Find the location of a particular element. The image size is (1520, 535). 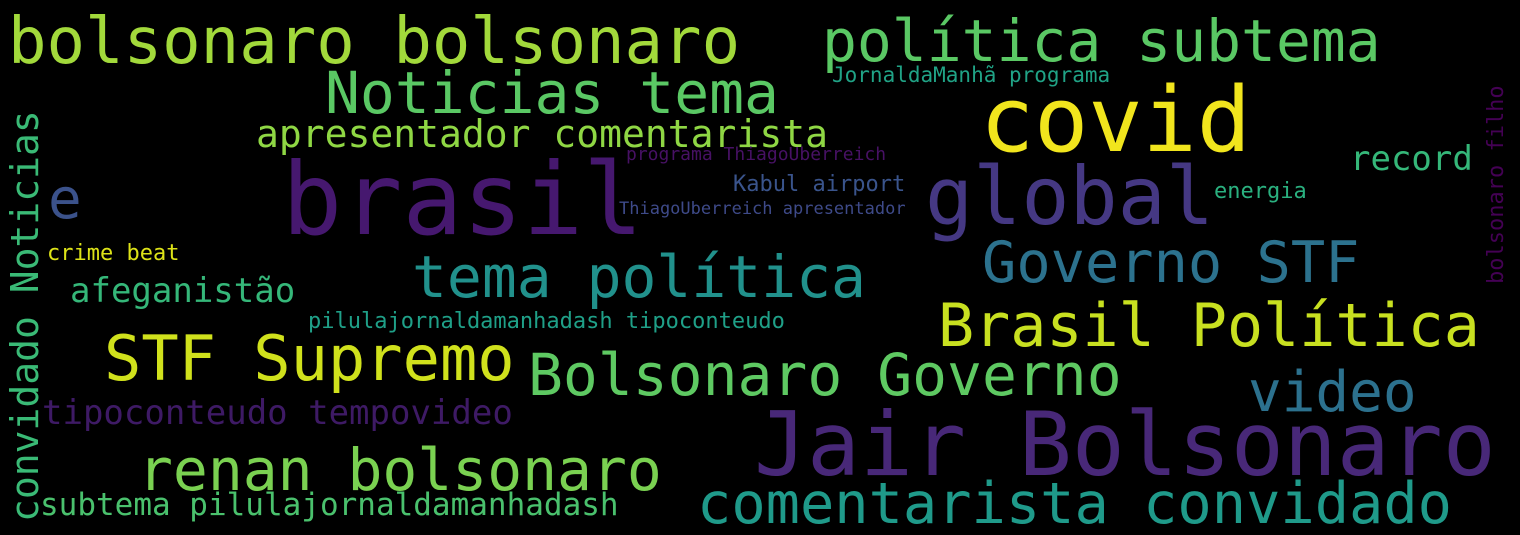

word: STF Supremo is located at coordinates (309, 358).